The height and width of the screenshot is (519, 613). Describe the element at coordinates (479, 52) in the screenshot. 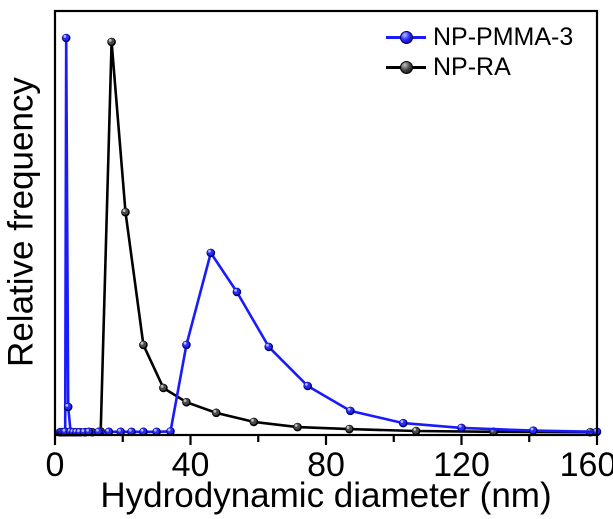

I see `legend: NP-PMMA-3 NP-RA` at that location.